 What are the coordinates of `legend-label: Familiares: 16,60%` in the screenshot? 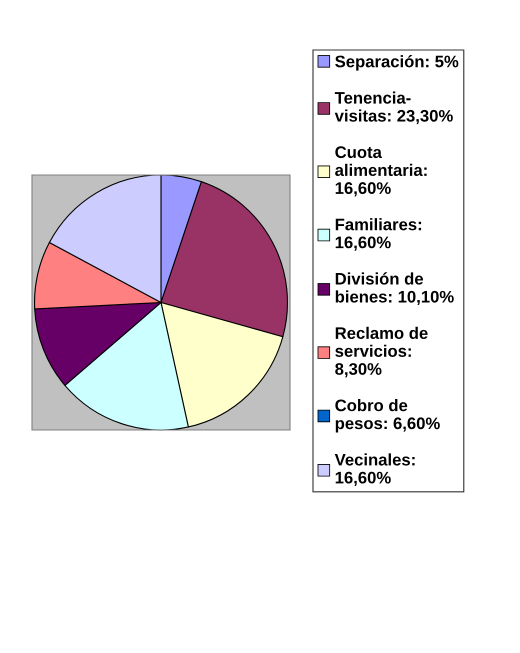 It's located at (379, 234).